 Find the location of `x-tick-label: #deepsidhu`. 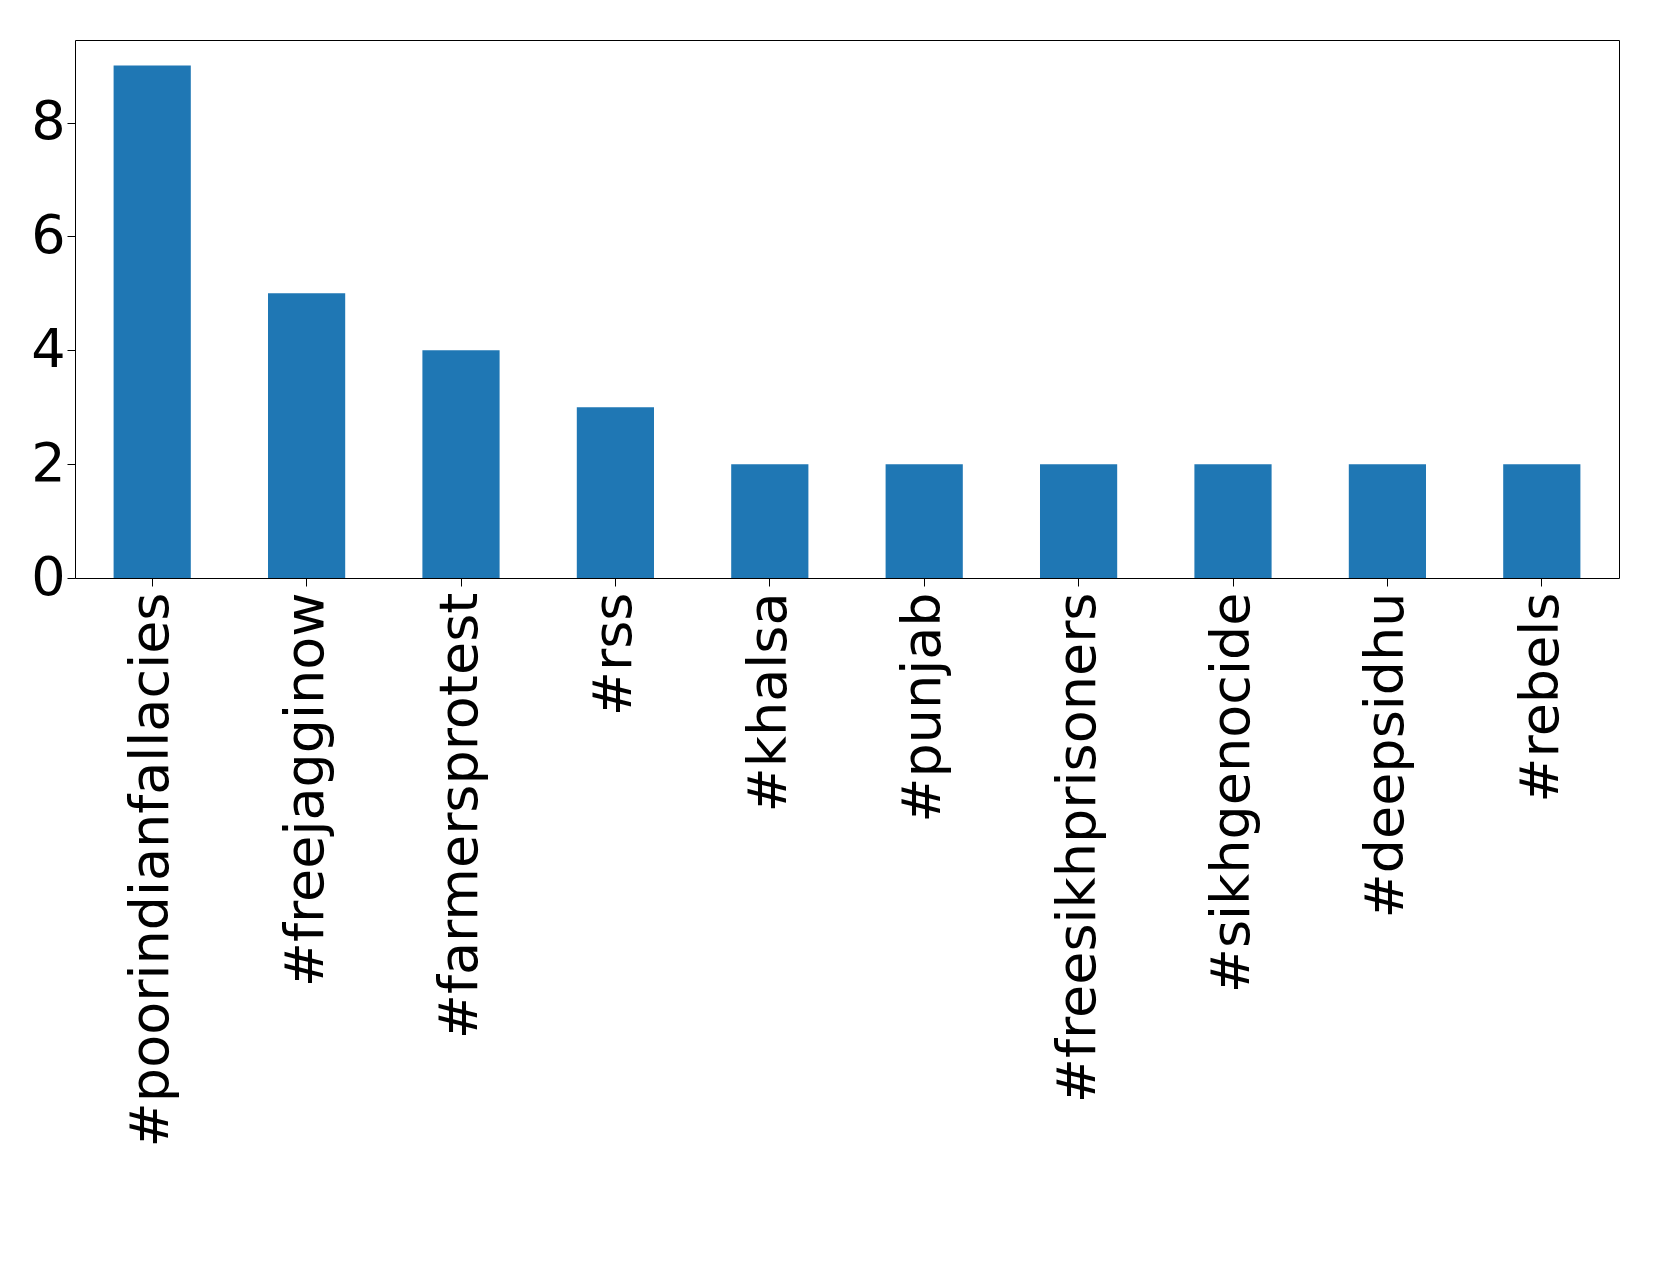

x-tick-label: #deepsidhu is located at coordinates (1385, 755).